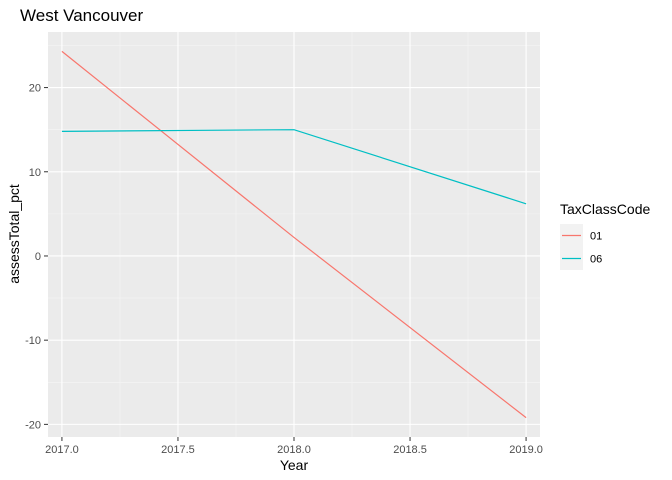 This screenshot has width=672, height=480. I want to click on y-axis-title: assessTotal_pct, so click(14, 234).